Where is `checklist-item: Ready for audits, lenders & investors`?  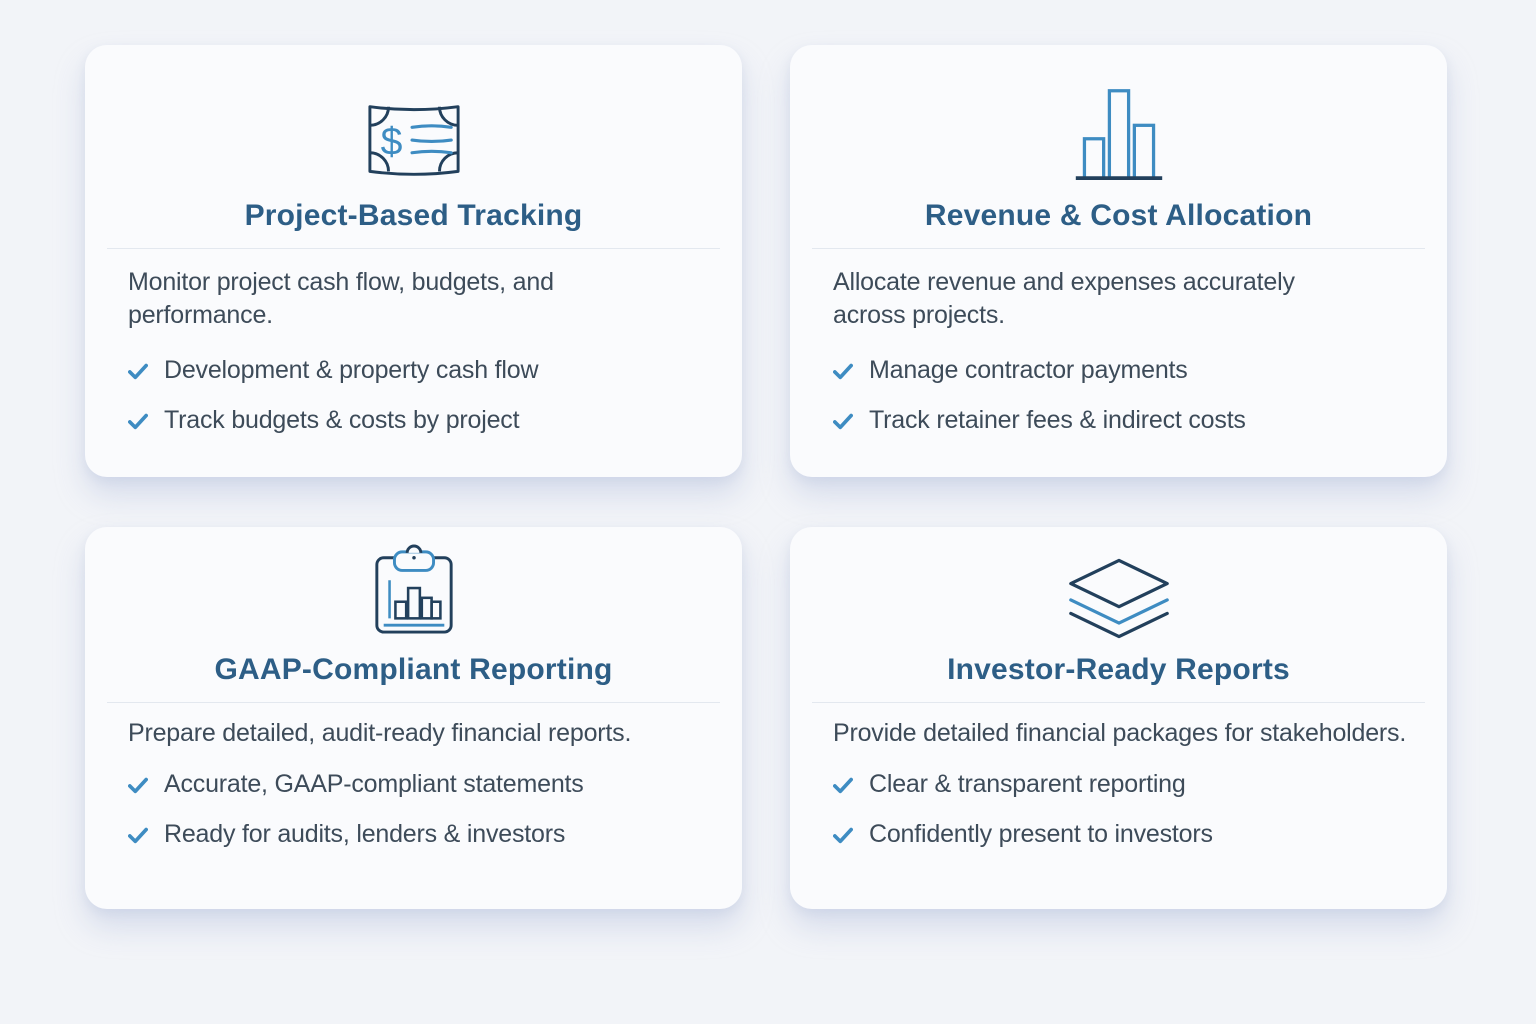
checklist-item: Ready for audits, lenders & investors is located at coordinates (426, 834).